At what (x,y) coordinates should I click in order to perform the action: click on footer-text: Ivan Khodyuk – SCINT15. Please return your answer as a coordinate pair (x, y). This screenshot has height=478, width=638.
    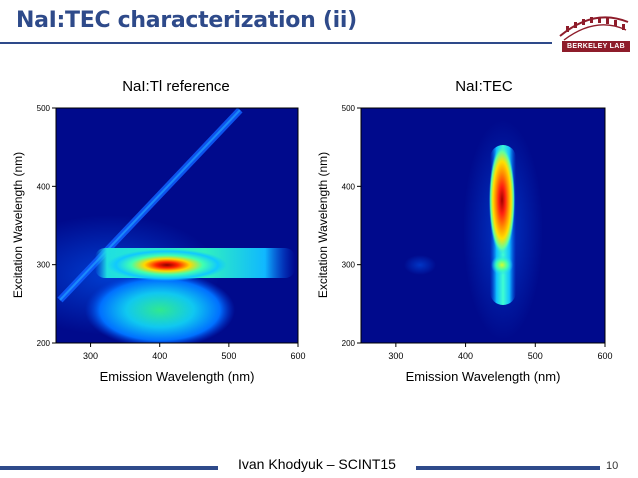
    Looking at the image, I should click on (317, 464).